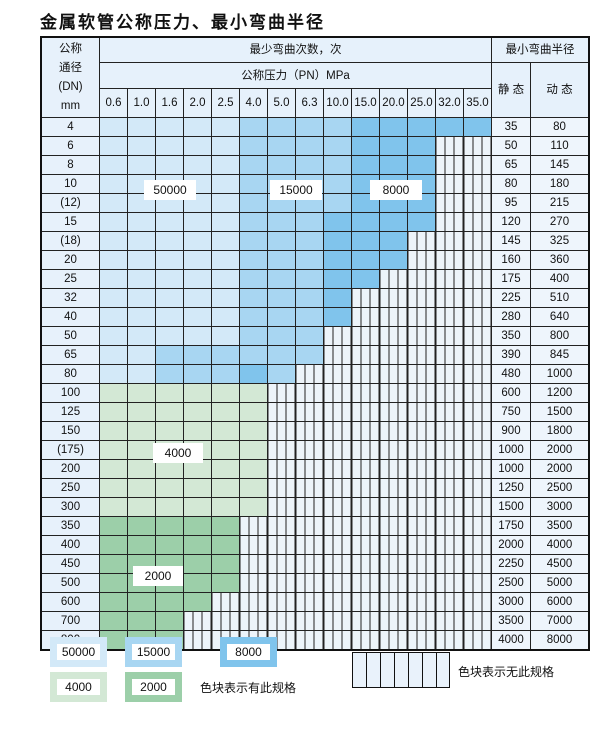 This screenshot has width=600, height=743. I want to click on legend-hatch-swatch, so click(401, 670).